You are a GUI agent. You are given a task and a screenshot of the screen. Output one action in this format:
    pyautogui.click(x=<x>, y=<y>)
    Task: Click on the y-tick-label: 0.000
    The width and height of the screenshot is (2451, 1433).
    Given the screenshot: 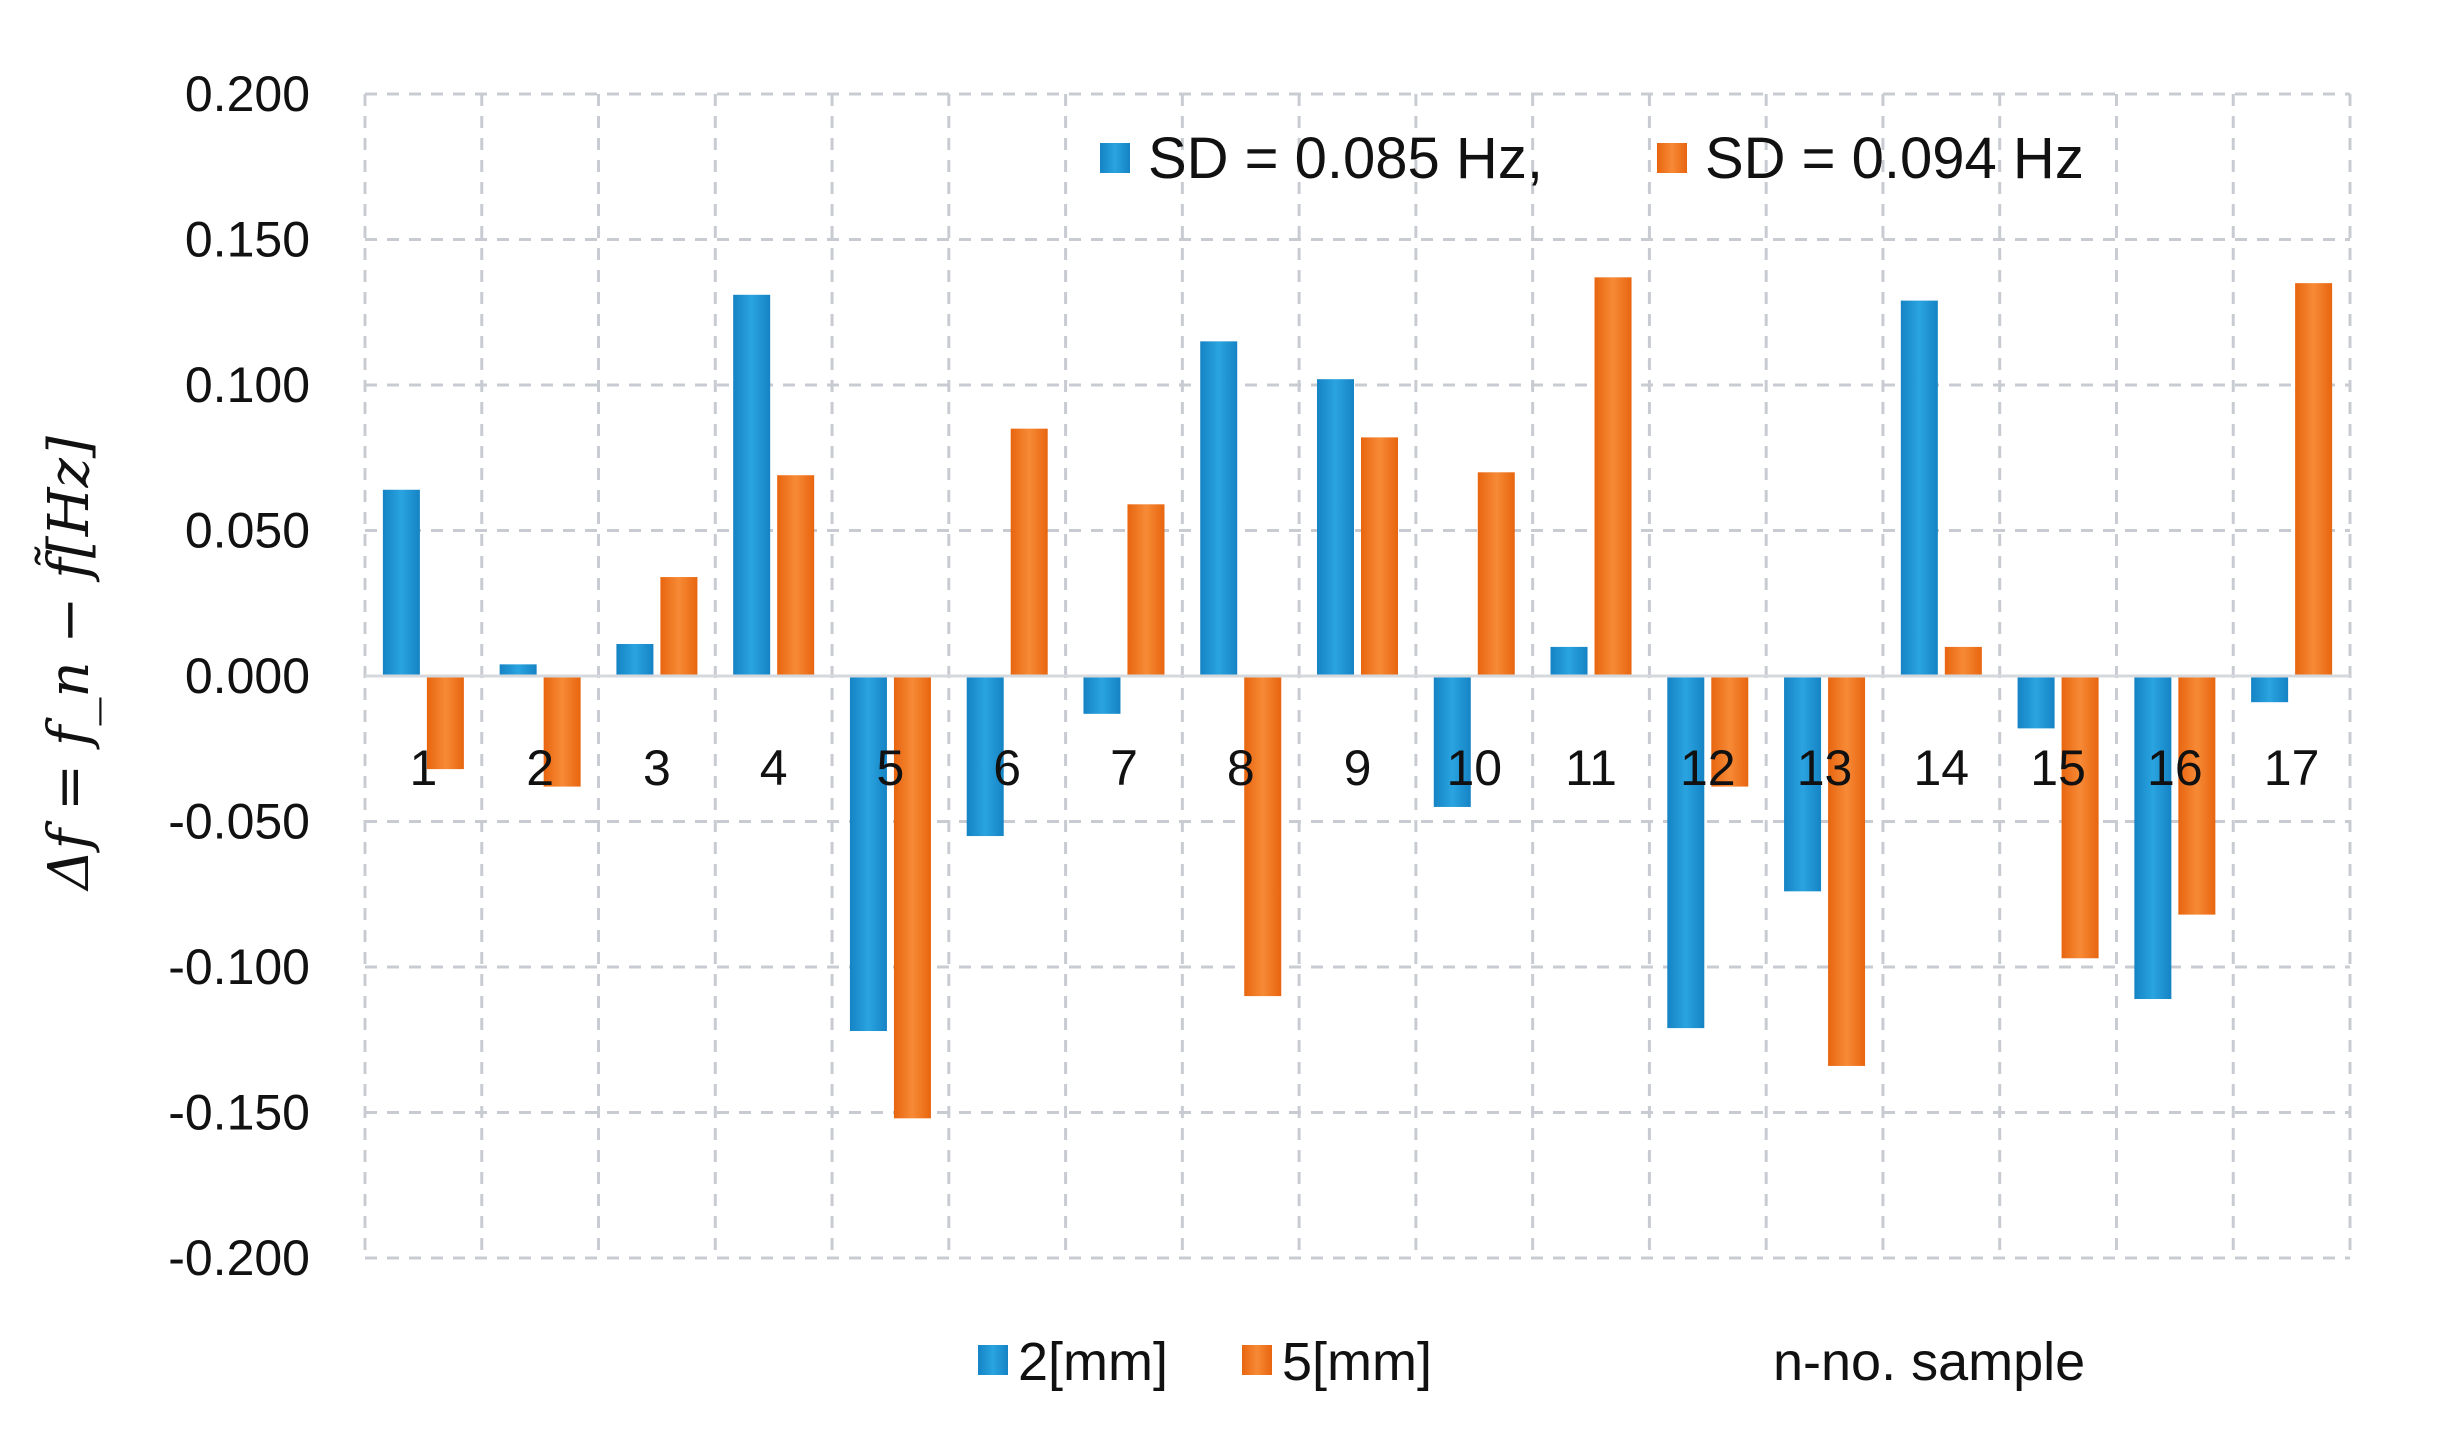 What is the action you would take?
    pyautogui.click(x=247, y=676)
    